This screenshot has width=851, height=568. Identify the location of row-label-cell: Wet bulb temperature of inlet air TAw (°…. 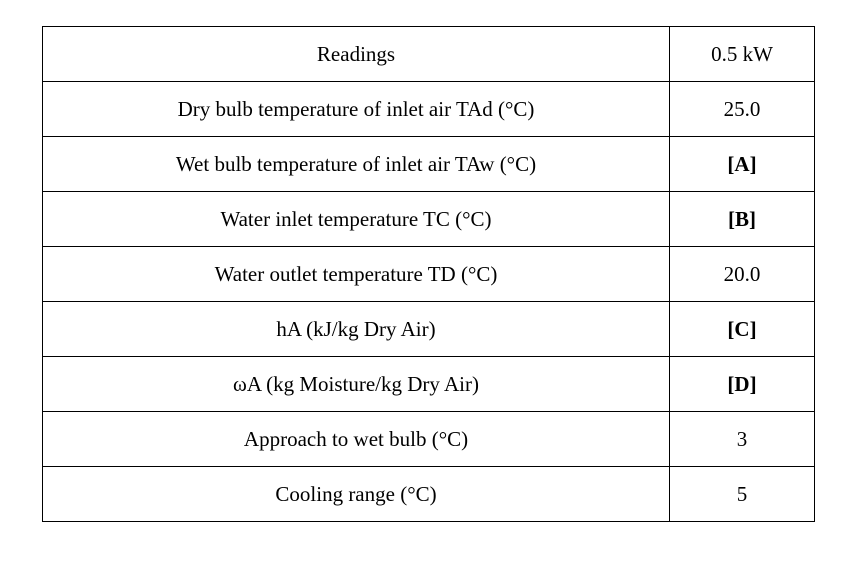
(356, 164).